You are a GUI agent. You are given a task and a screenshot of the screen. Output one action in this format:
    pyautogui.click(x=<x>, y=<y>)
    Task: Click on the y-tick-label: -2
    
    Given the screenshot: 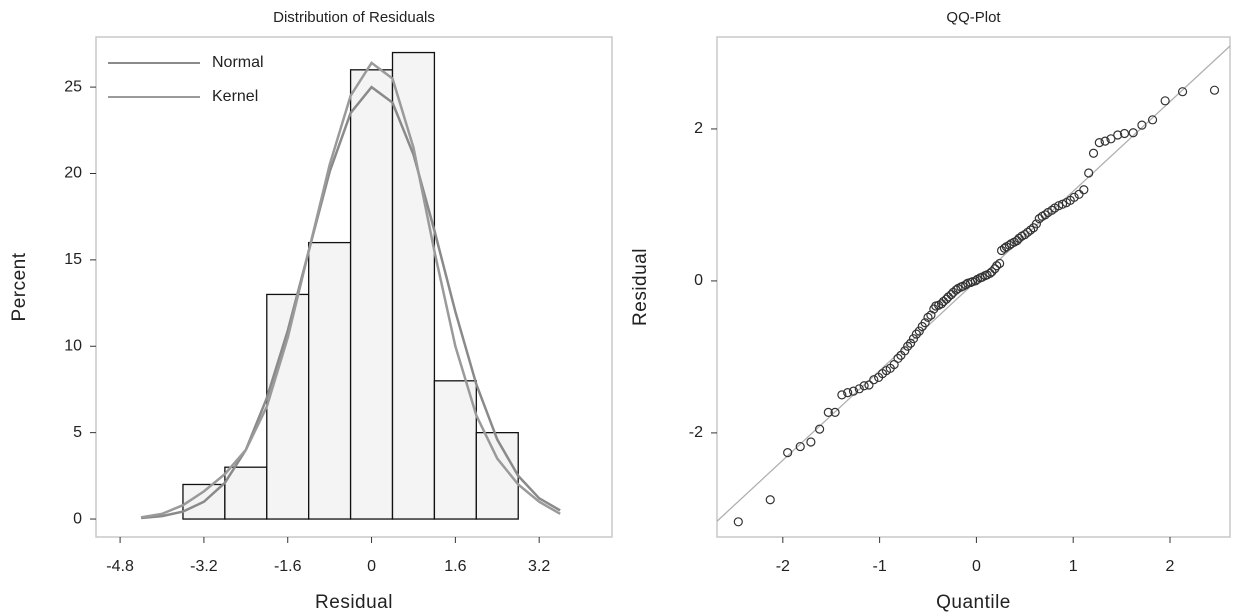 What is the action you would take?
    pyautogui.click(x=696, y=432)
    